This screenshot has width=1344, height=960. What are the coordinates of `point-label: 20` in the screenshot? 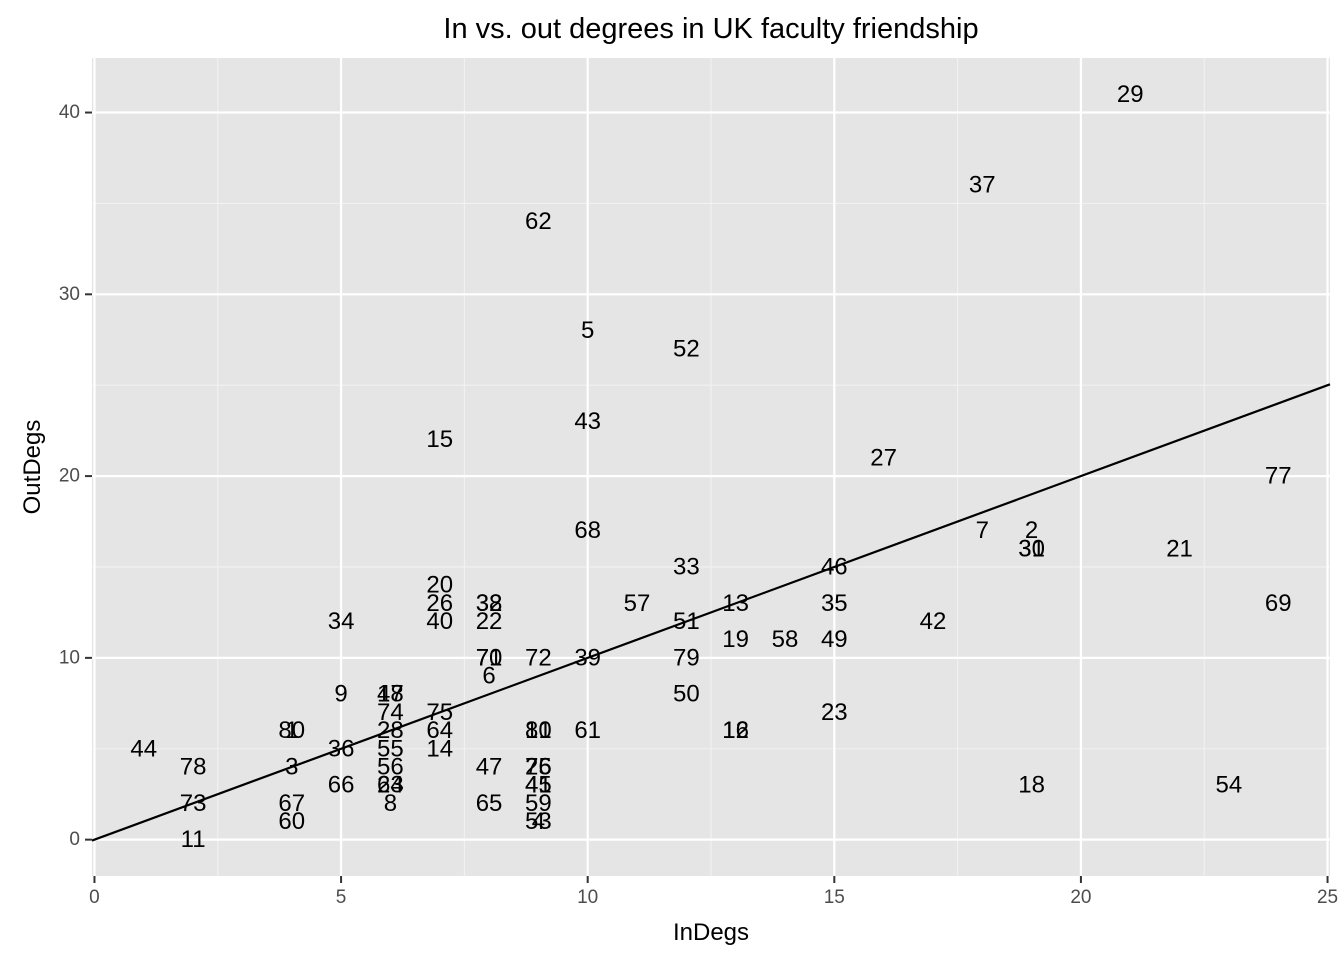 It's located at (439, 585).